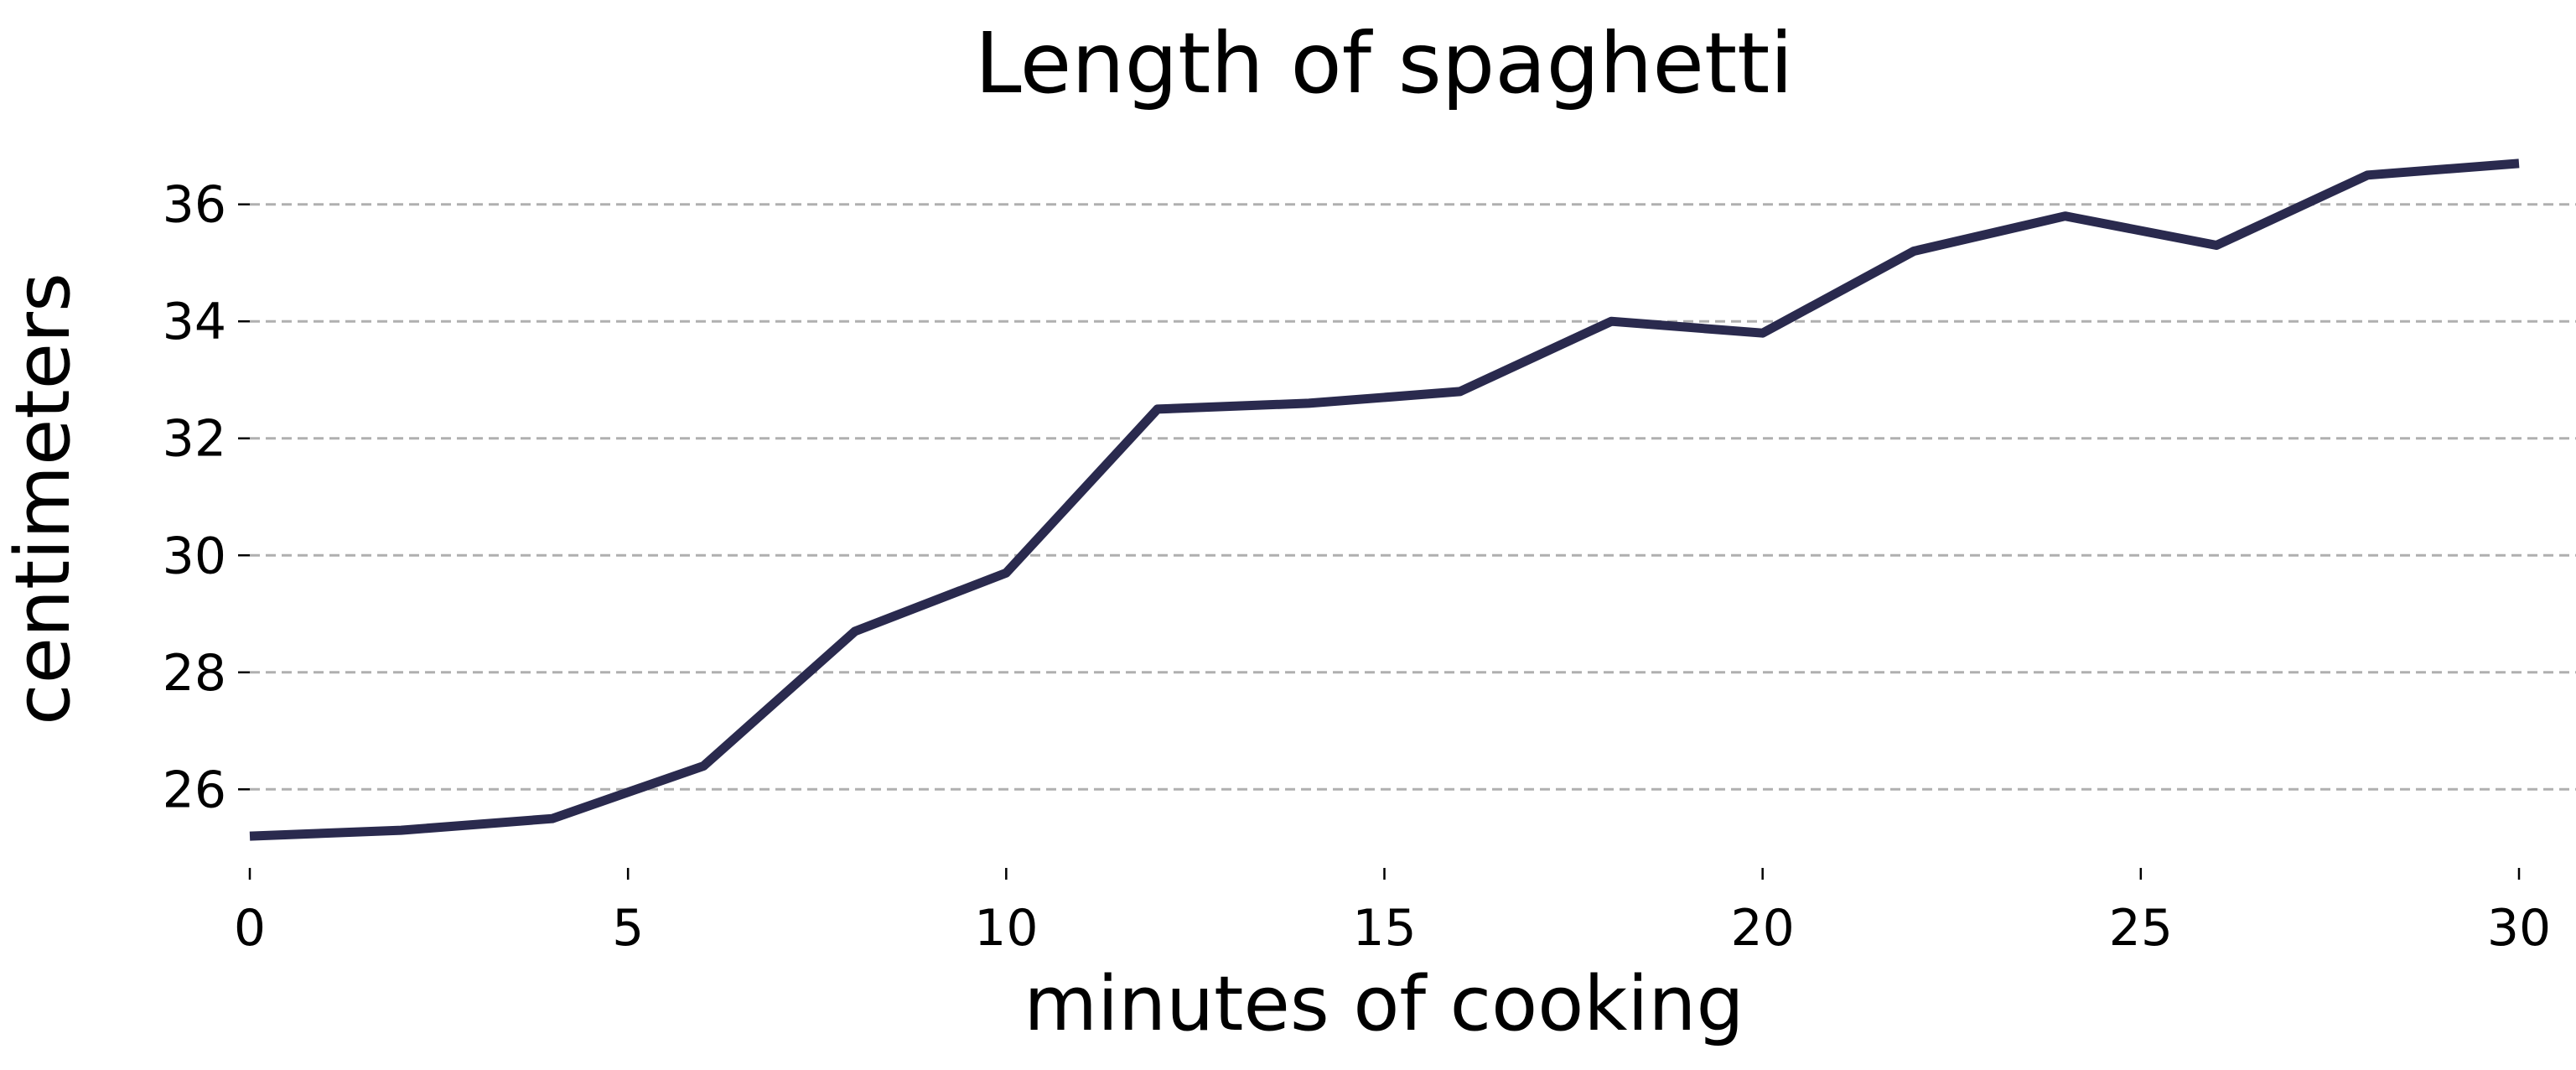  Describe the element at coordinates (1384, 63) in the screenshot. I see `chart-title: Length of spaghetti` at that location.